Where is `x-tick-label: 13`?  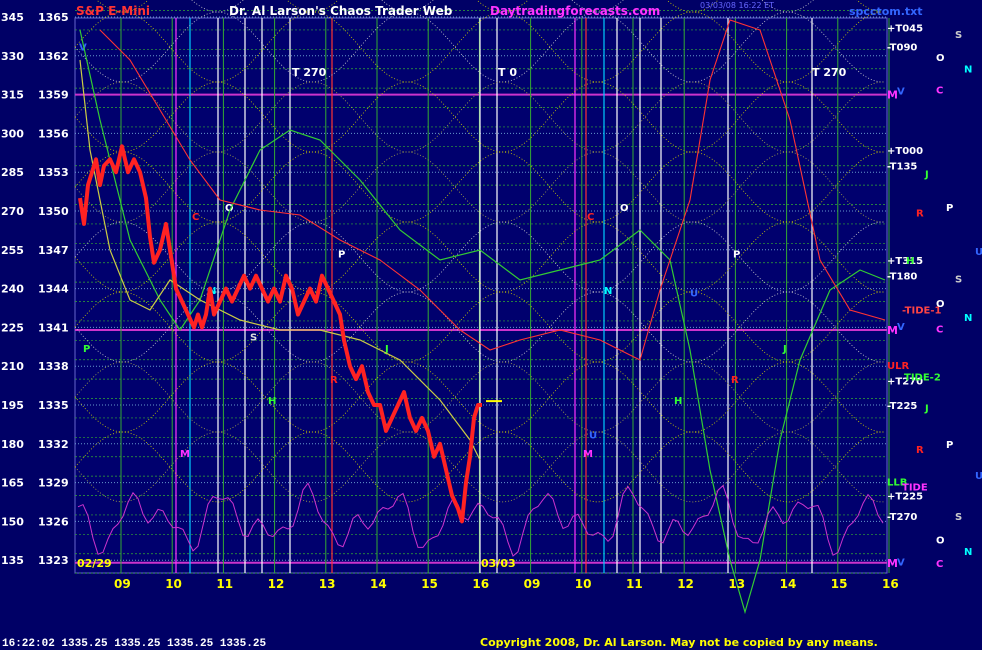 x-tick-label: 13 is located at coordinates (327, 584).